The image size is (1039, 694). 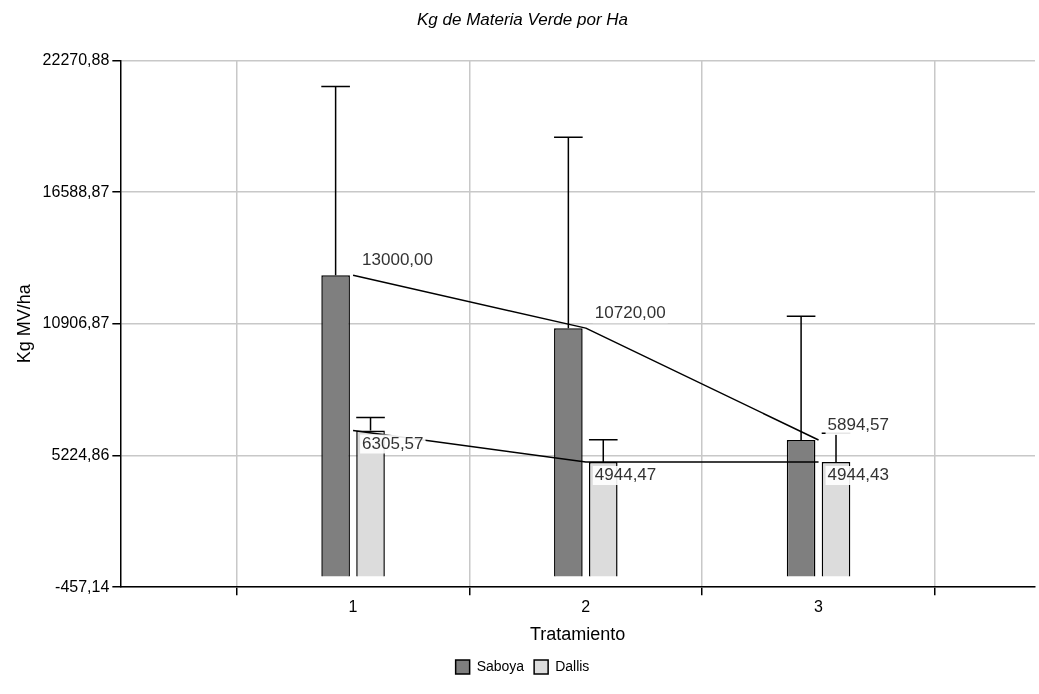 I want to click on y-tick-label: -457,14, so click(x=82, y=586).